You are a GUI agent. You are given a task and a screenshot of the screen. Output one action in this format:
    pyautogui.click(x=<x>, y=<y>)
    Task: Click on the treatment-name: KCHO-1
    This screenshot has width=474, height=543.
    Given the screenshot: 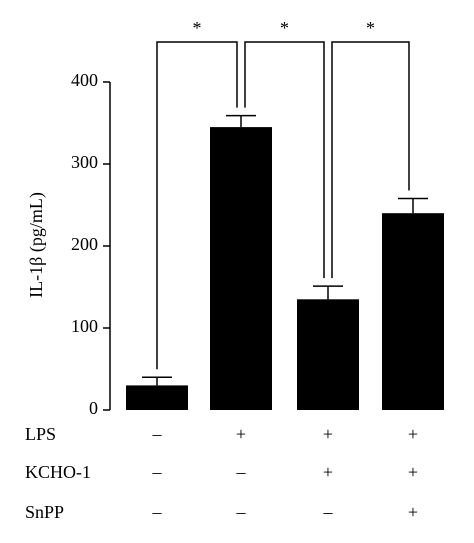 What is the action you would take?
    pyautogui.click(x=58, y=472)
    